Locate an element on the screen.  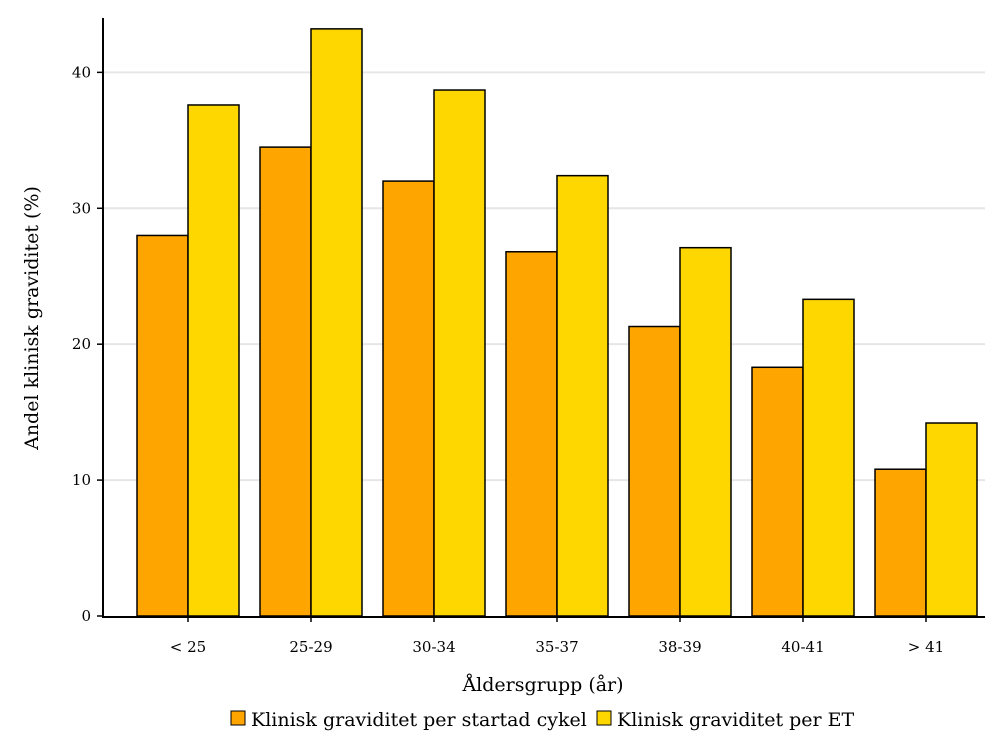
x-axis-title: Åldersgrupp (år) is located at coordinates (542, 685).